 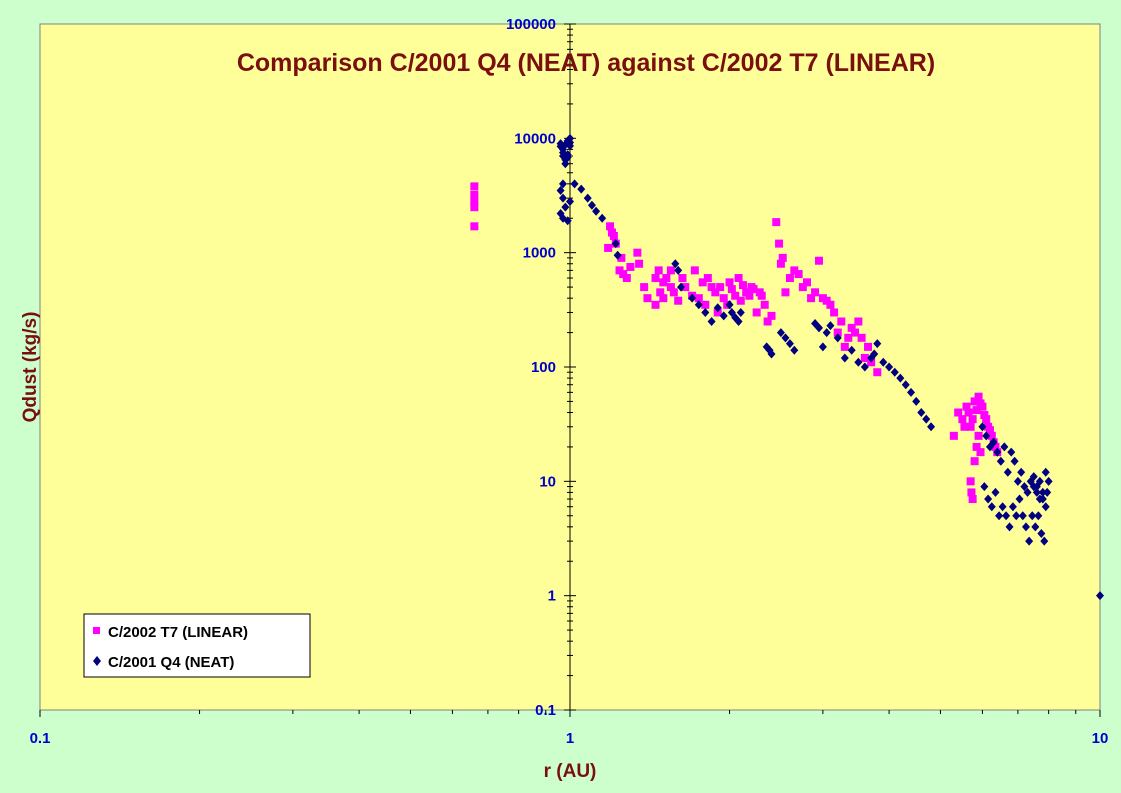 What do you see at coordinates (171, 662) in the screenshot?
I see `legend-label-neat: C/2001 Q4 (NEAT)` at bounding box center [171, 662].